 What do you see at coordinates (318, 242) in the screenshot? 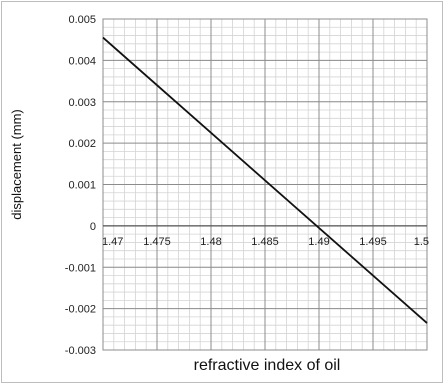
I see `x-tick-label: 1.49` at bounding box center [318, 242].